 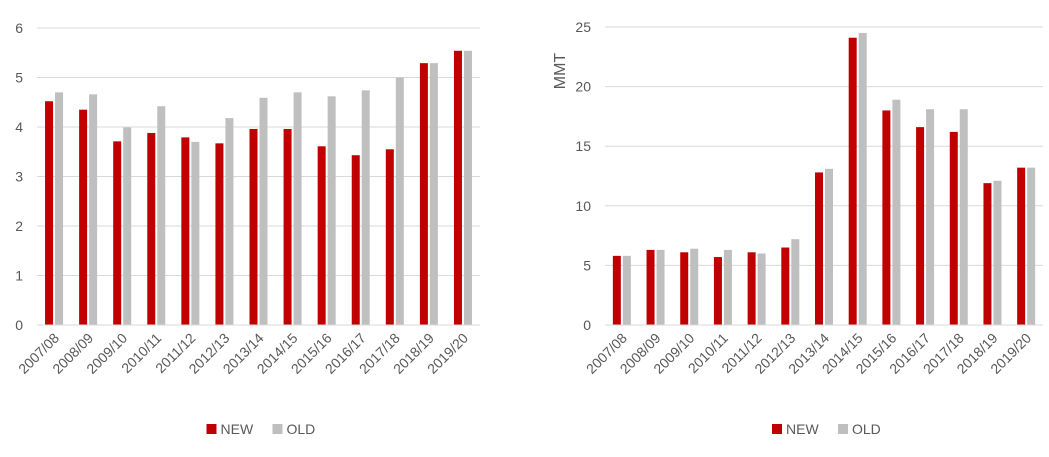 I want to click on y-tick-label: 1, so click(x=19, y=276).